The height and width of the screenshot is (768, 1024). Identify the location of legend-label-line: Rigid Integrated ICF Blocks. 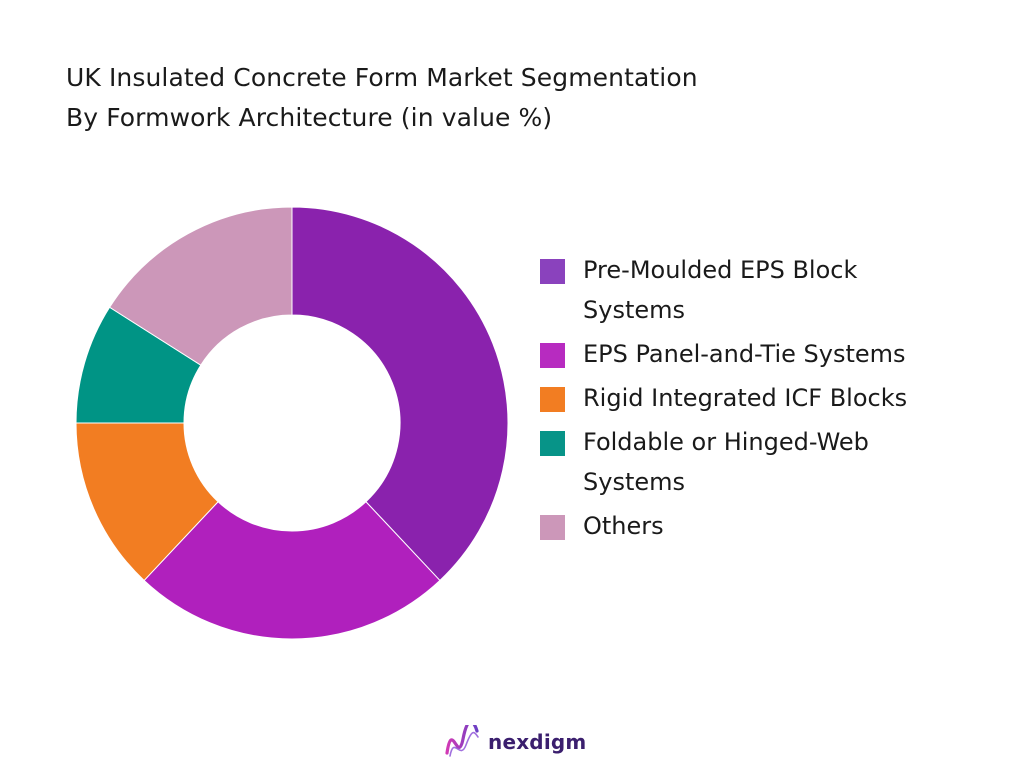
(745, 398).